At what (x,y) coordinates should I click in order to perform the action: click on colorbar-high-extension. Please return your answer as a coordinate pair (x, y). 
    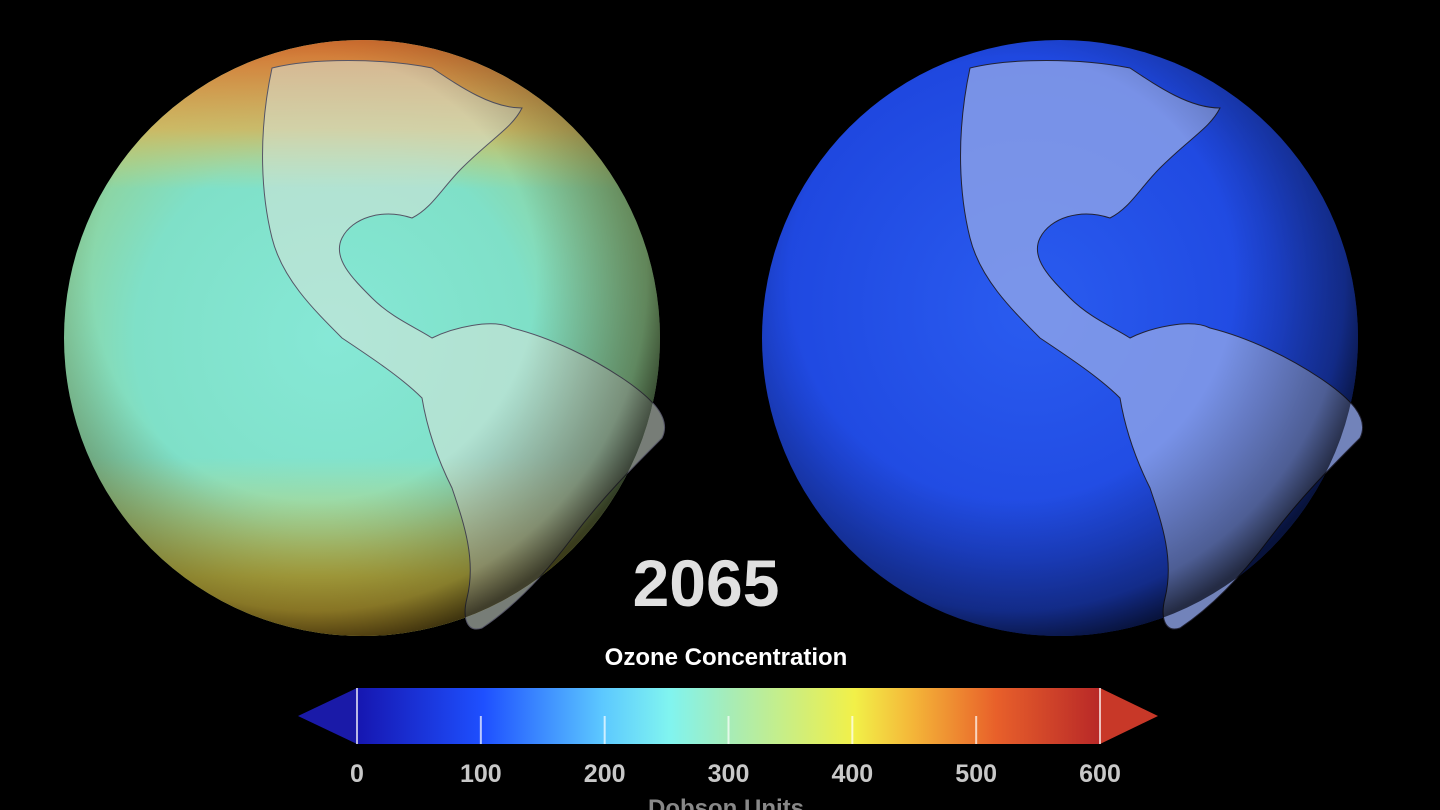
    Looking at the image, I should click on (1129, 716).